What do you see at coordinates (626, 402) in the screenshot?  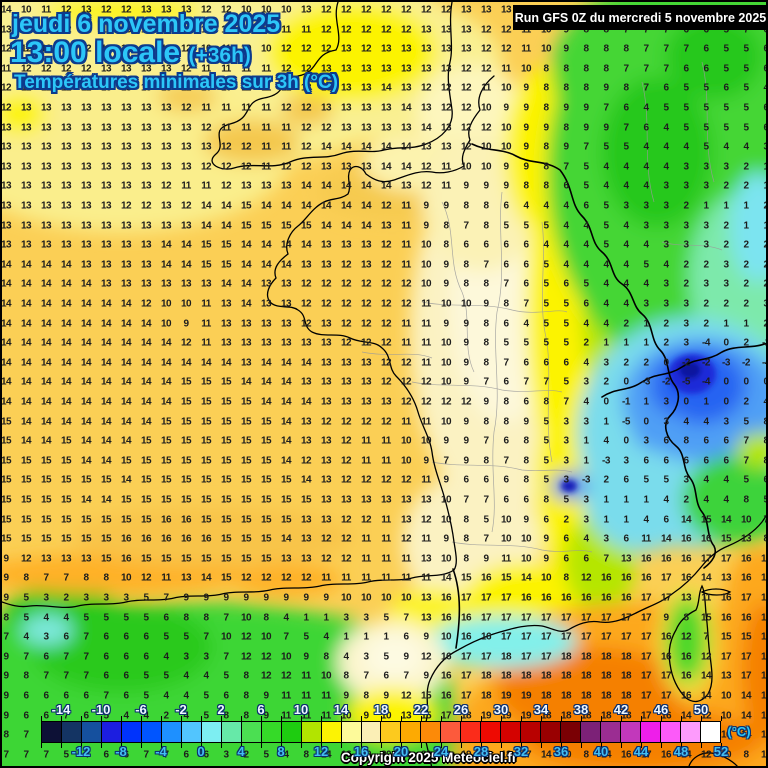 I see `grid-temp-value: -1` at bounding box center [626, 402].